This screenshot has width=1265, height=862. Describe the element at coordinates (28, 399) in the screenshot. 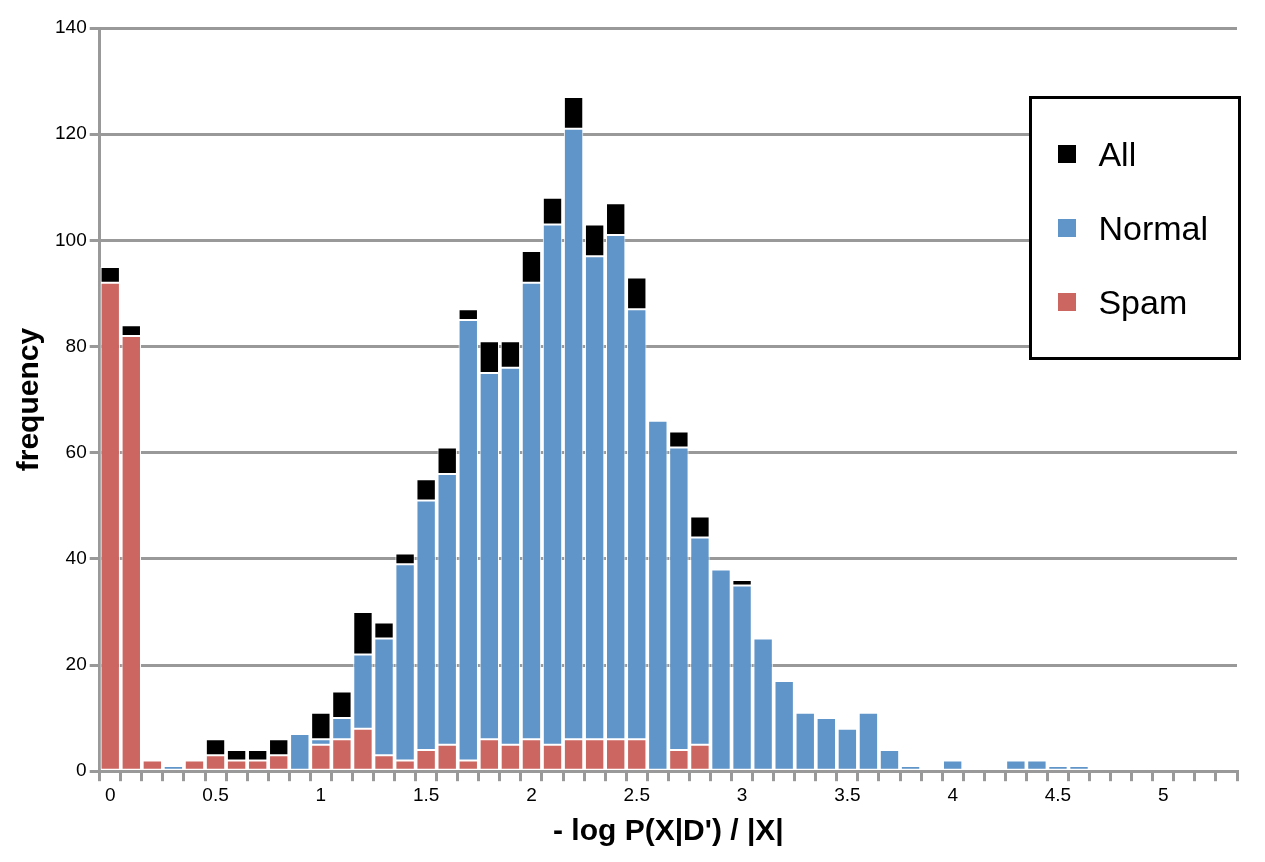

I see `y-axis-title: frequency` at that location.